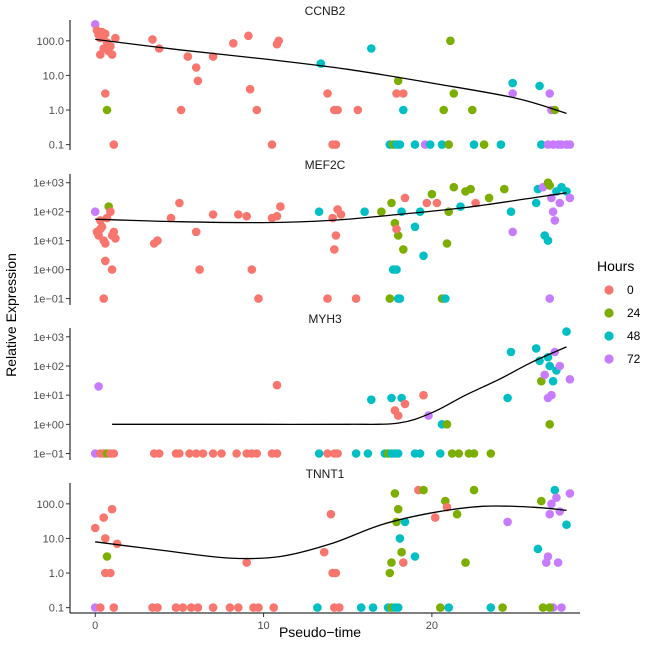  I want to click on legend-label-0: 0, so click(630, 290).